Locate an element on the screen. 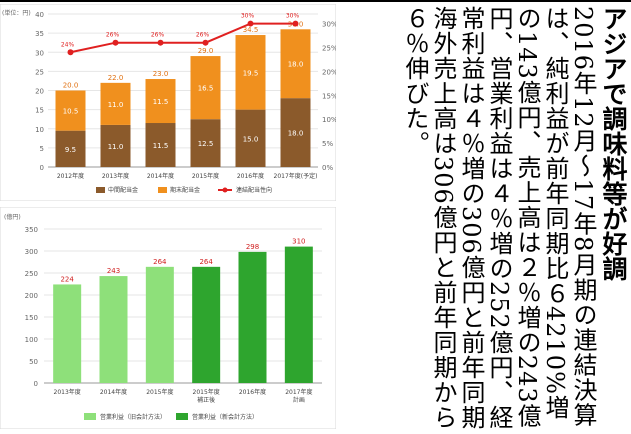 Image resolution: width=631 pixels, height=434 pixels. y-tick-label: 20 is located at coordinates (39, 92).